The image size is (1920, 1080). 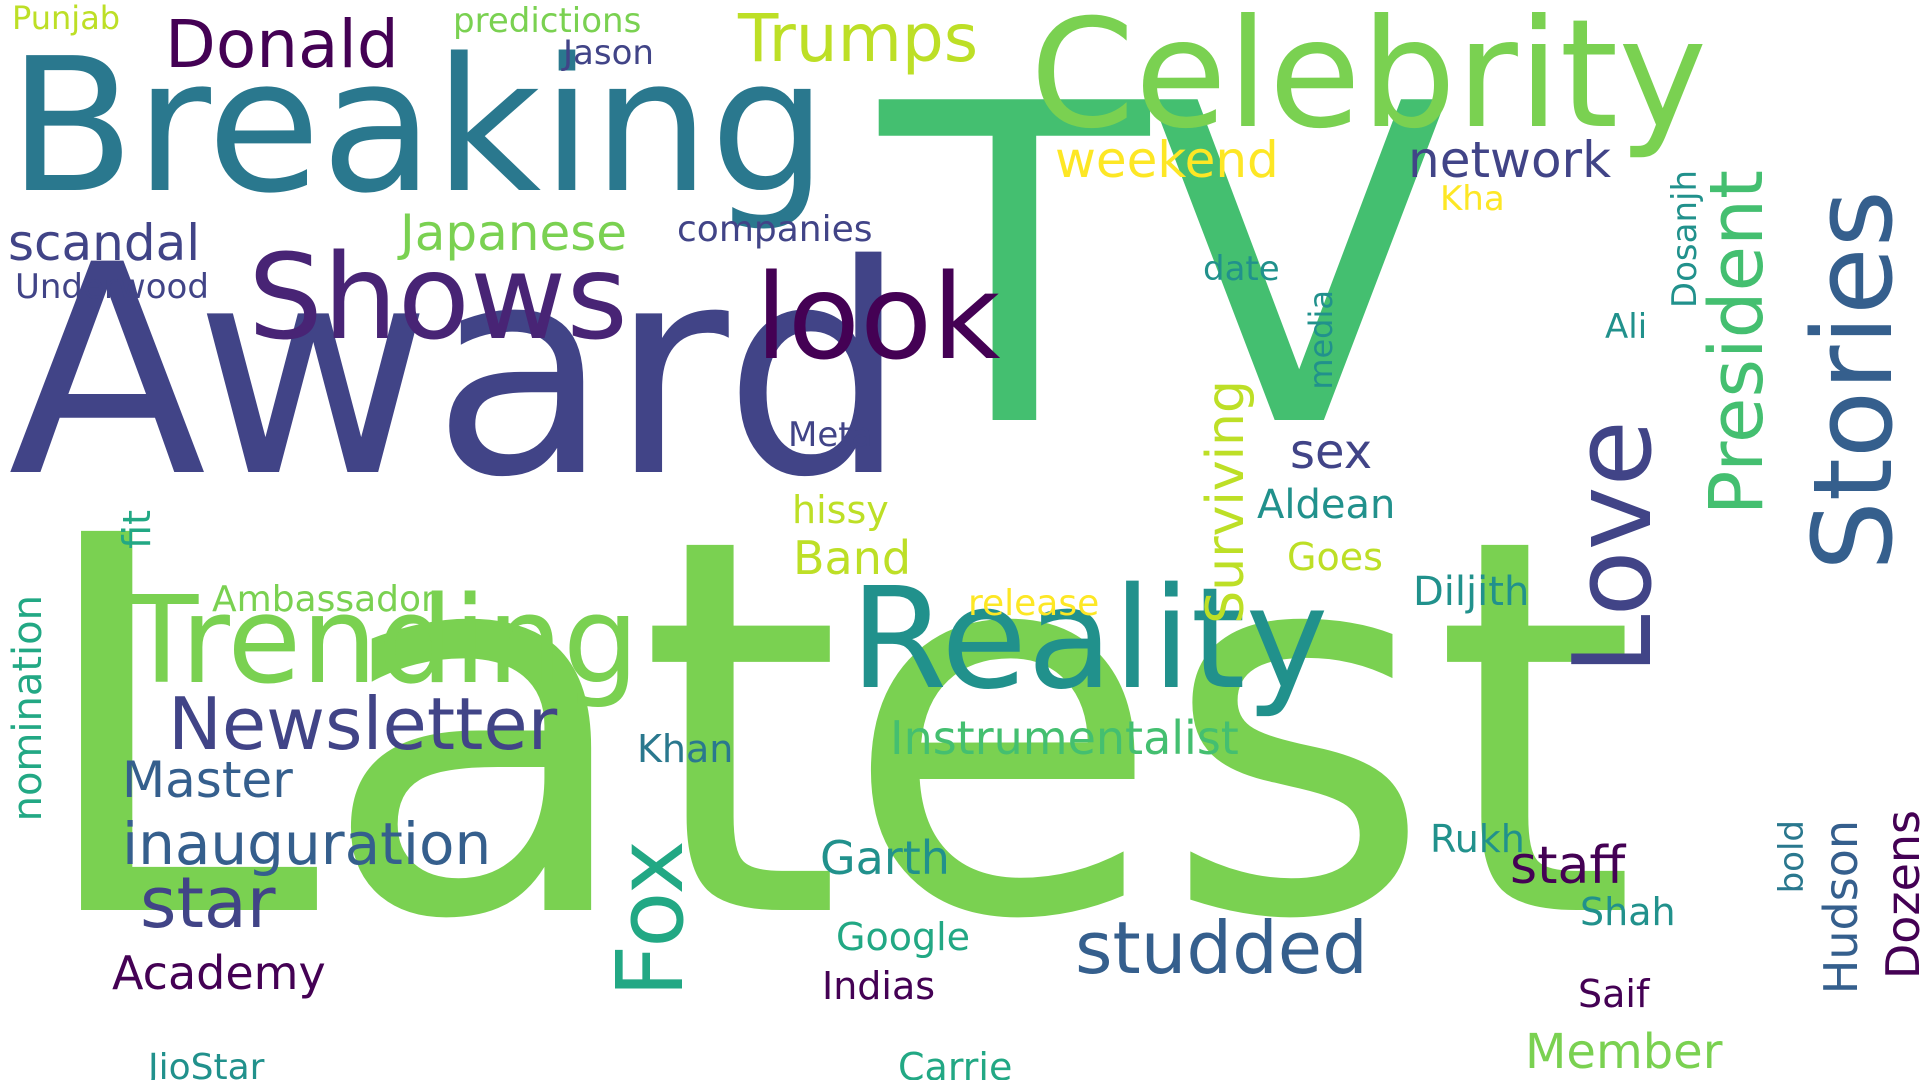 What do you see at coordinates (1737, 343) in the screenshot?
I see `word-president: President` at bounding box center [1737, 343].